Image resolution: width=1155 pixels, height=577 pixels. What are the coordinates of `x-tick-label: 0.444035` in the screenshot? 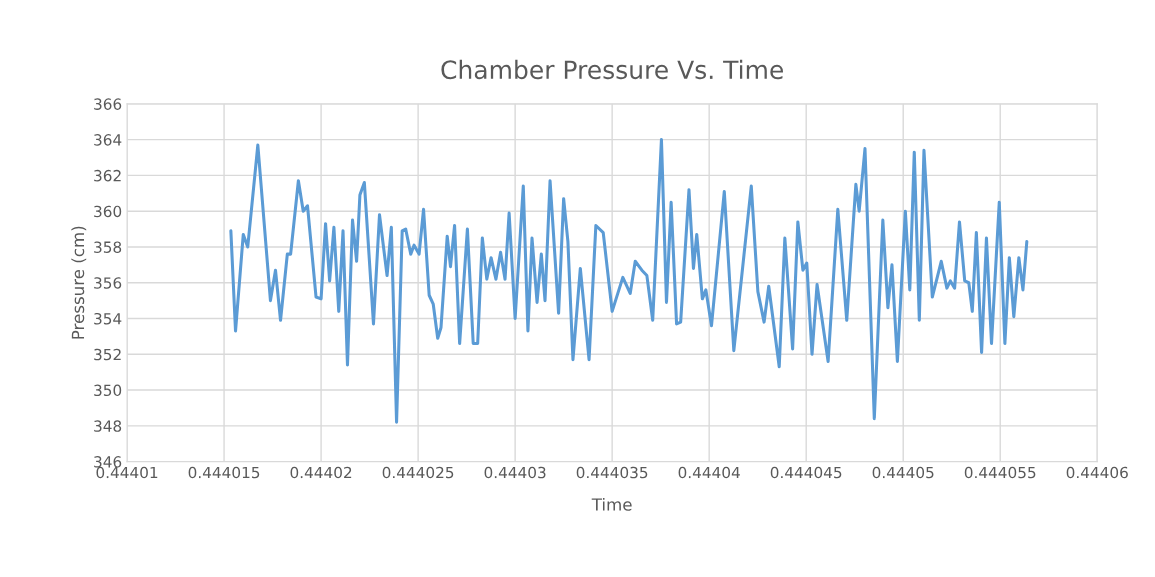 It's located at (612, 472).